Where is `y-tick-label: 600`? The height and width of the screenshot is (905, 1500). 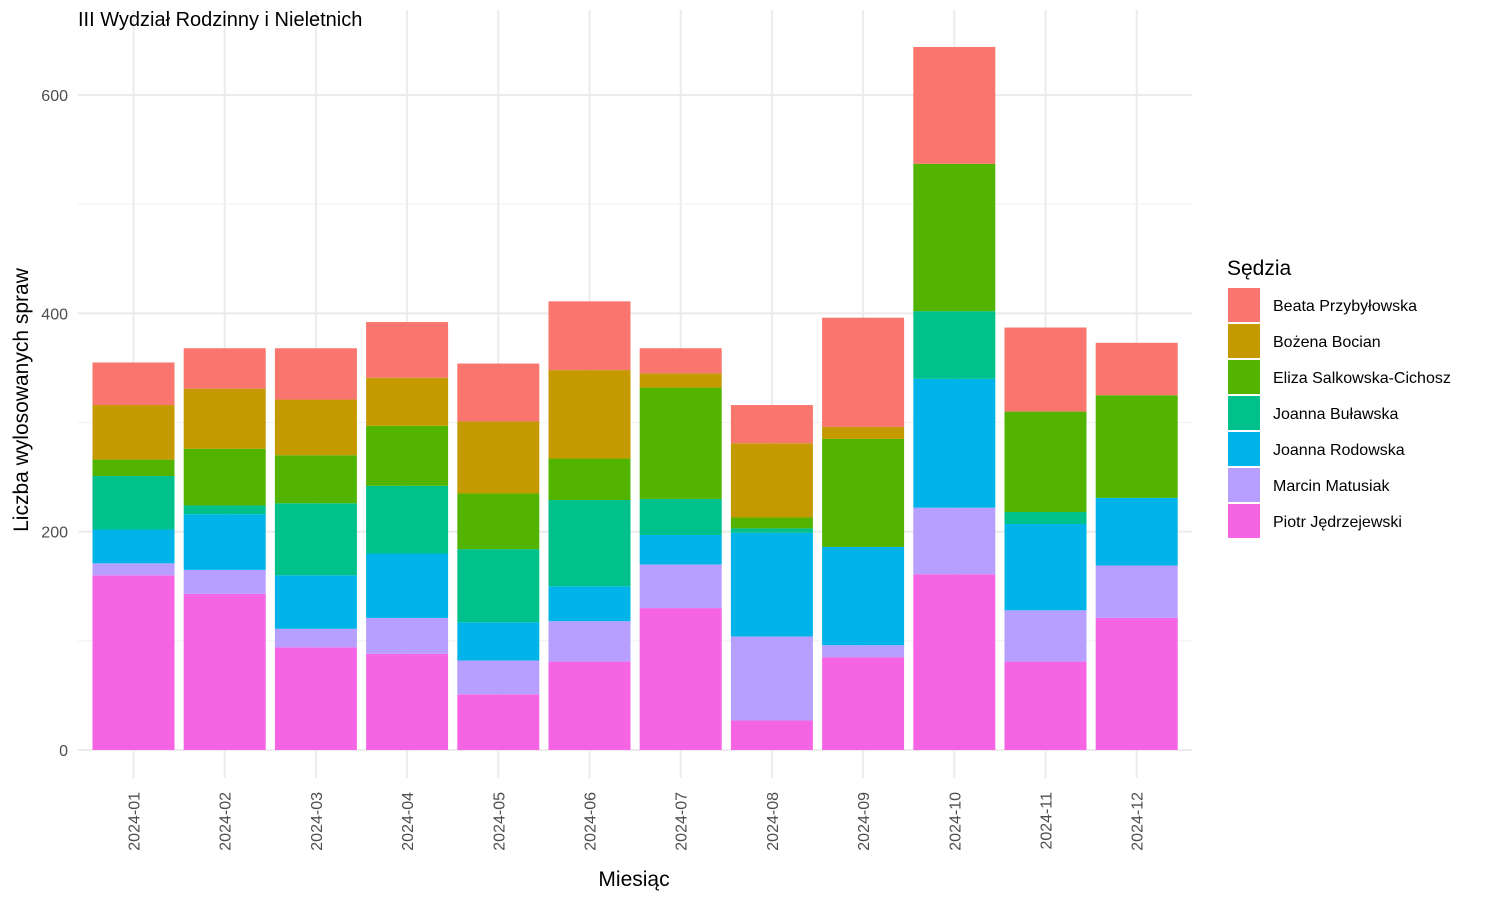 y-tick-label: 600 is located at coordinates (54, 96).